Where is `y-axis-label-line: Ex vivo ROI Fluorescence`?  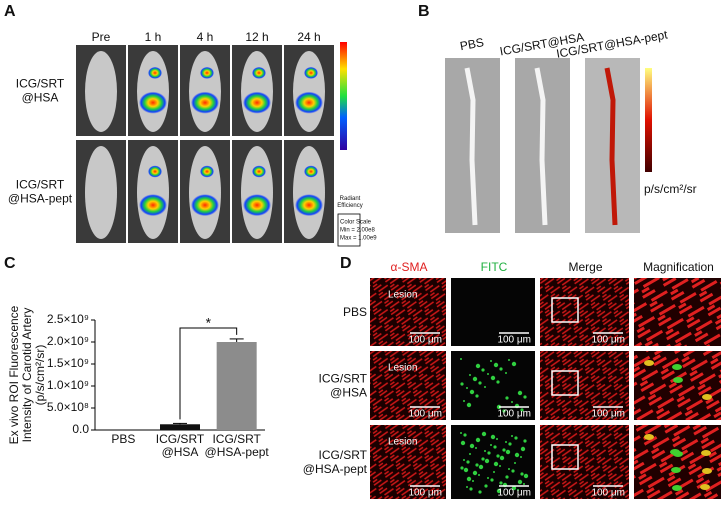
y-axis-label-line: Ex vivo ROI Fluorescence is located at coordinates (14, 374).